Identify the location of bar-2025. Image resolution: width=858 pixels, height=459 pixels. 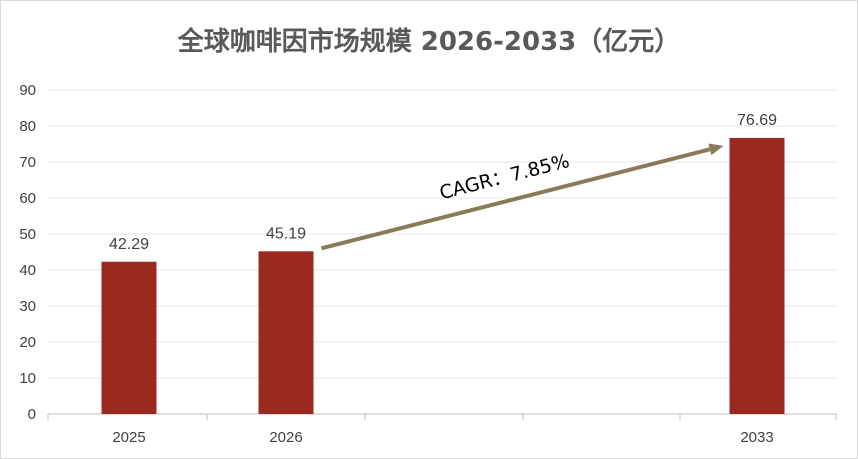
(129, 337).